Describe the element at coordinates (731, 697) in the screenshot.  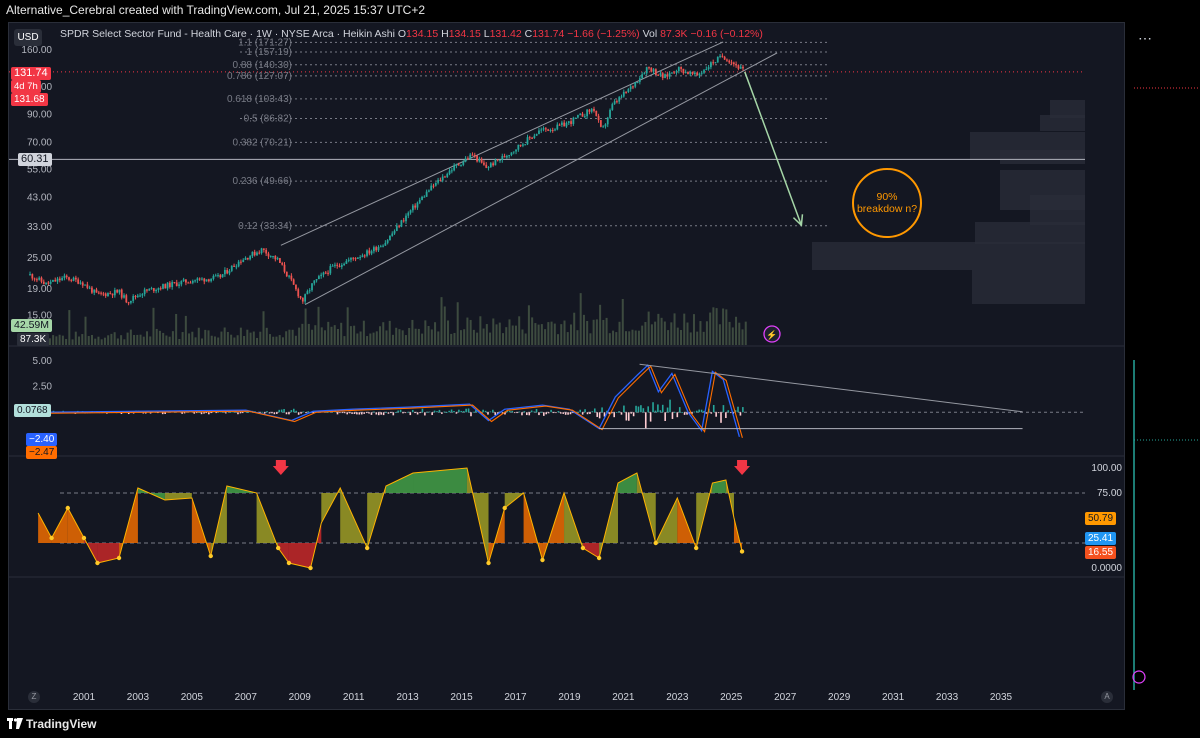
I see `time-tick-label: 2025` at that location.